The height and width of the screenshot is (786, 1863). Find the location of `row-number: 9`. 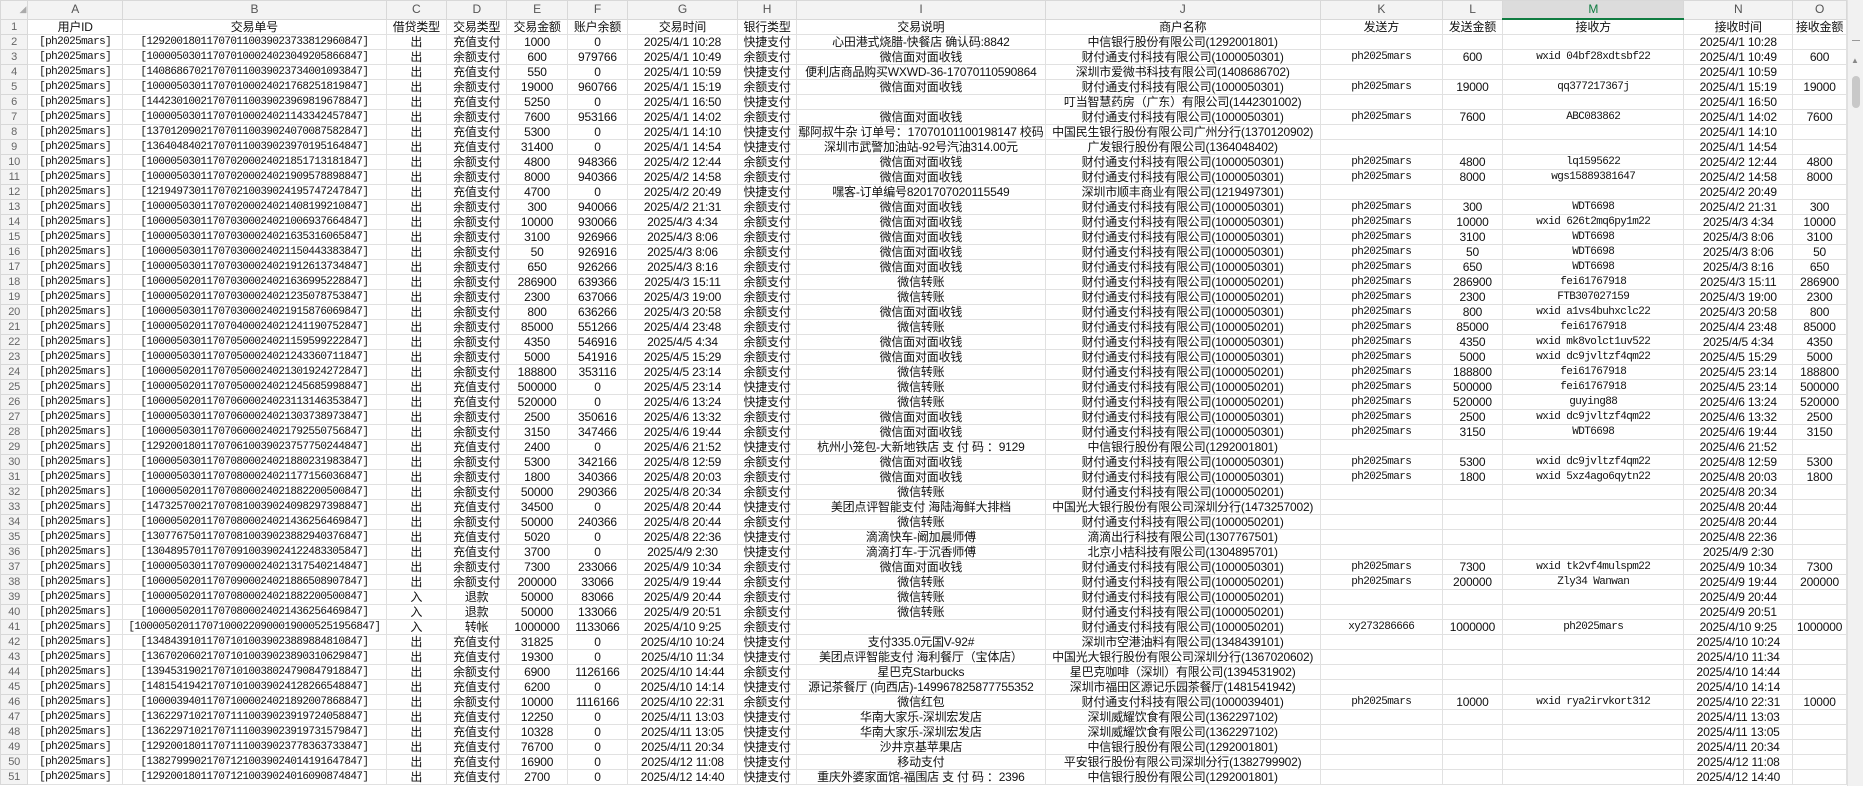

row-number: 9 is located at coordinates (14, 147).